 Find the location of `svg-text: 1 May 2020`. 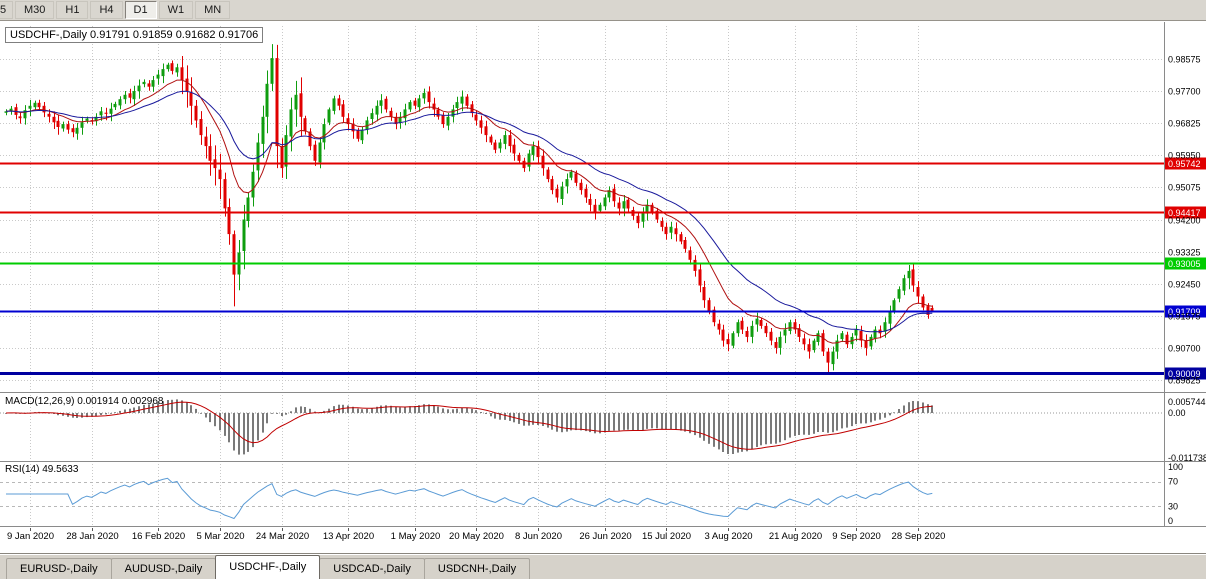

svg-text: 1 May 2020 is located at coordinates (416, 536).